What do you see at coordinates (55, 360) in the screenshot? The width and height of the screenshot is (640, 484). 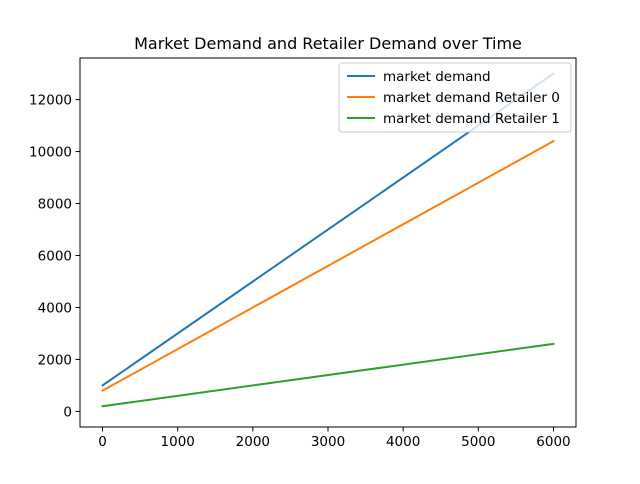 I see `y-tick-label: 2000` at bounding box center [55, 360].